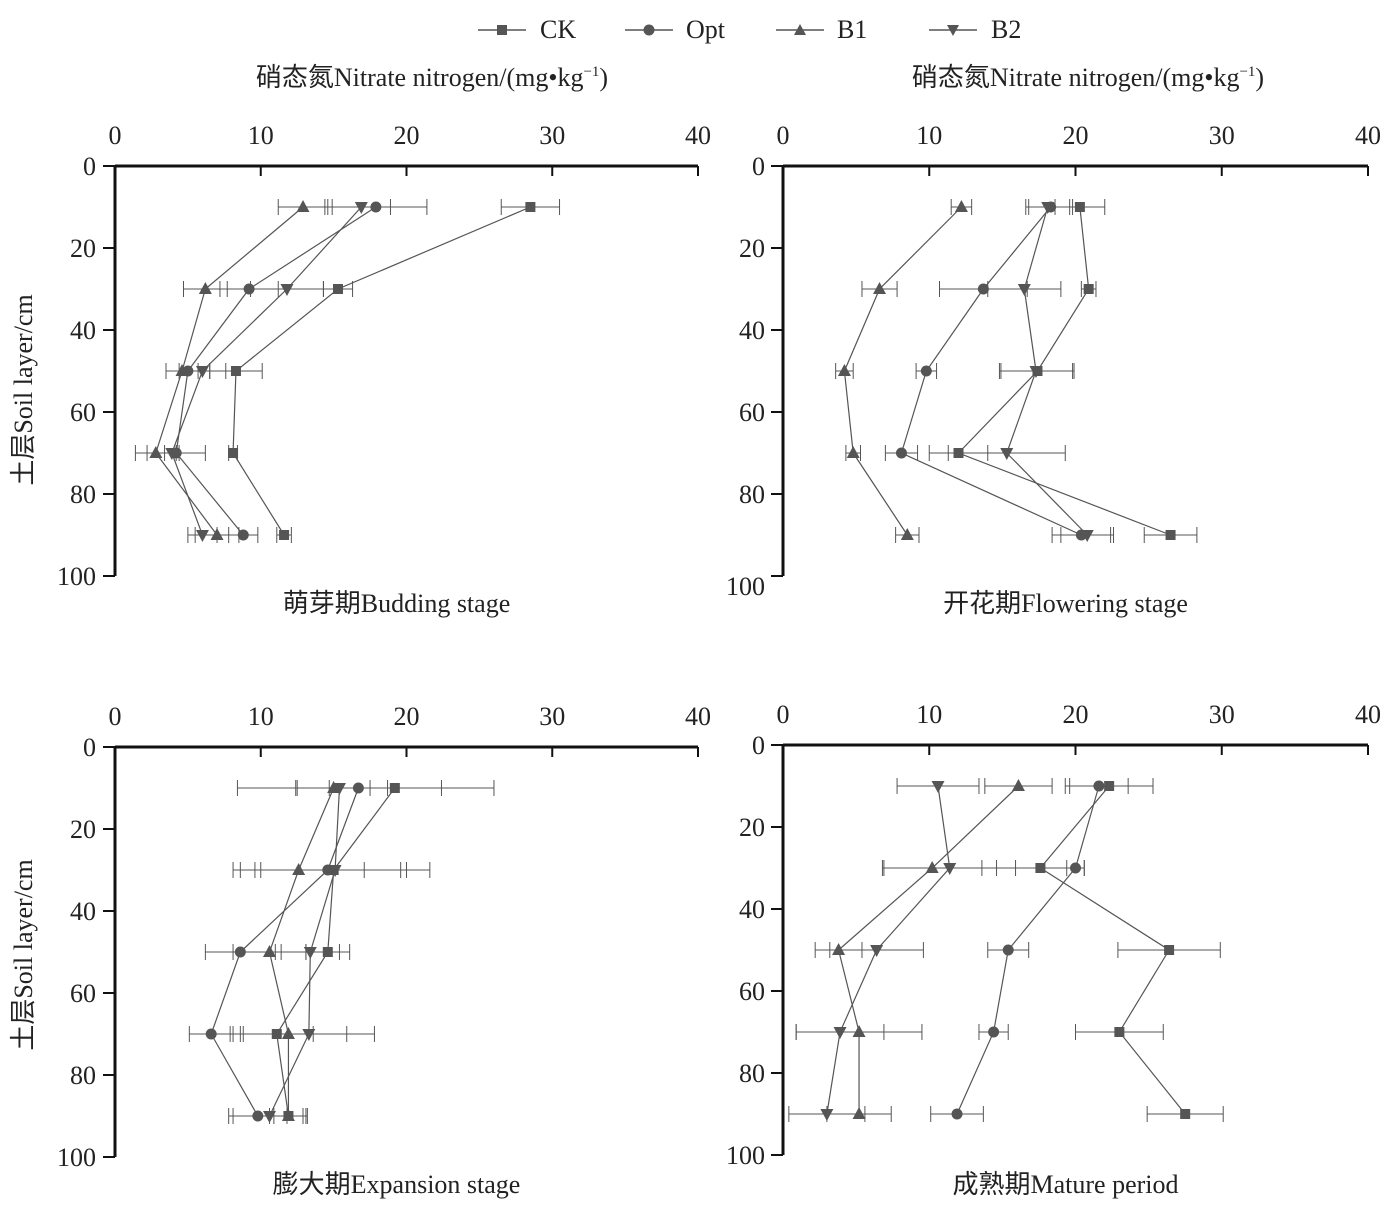  Describe the element at coordinates (23, 954) in the screenshot. I see `y-axis-title-bottom: 土层Soil layer/cm` at that location.